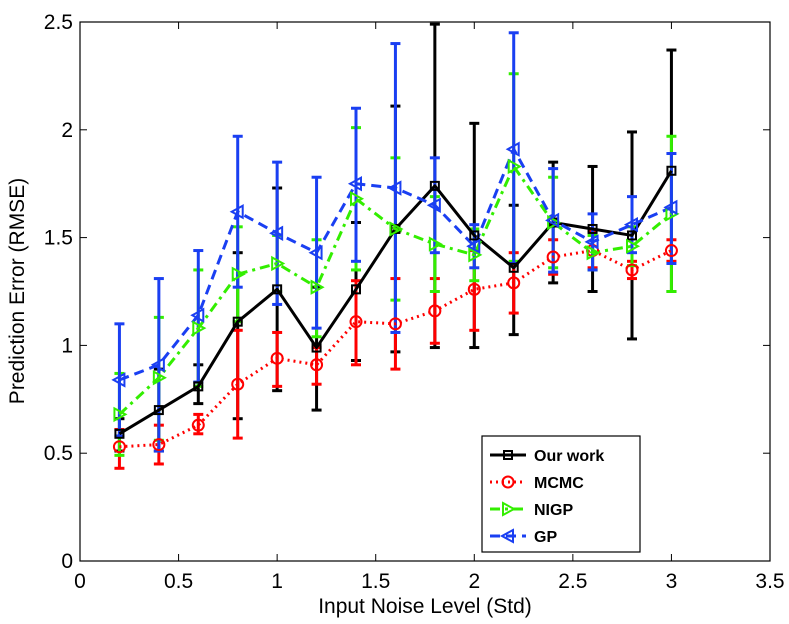 The image size is (789, 624). I want to click on legend-label: MCMC, so click(559, 483).